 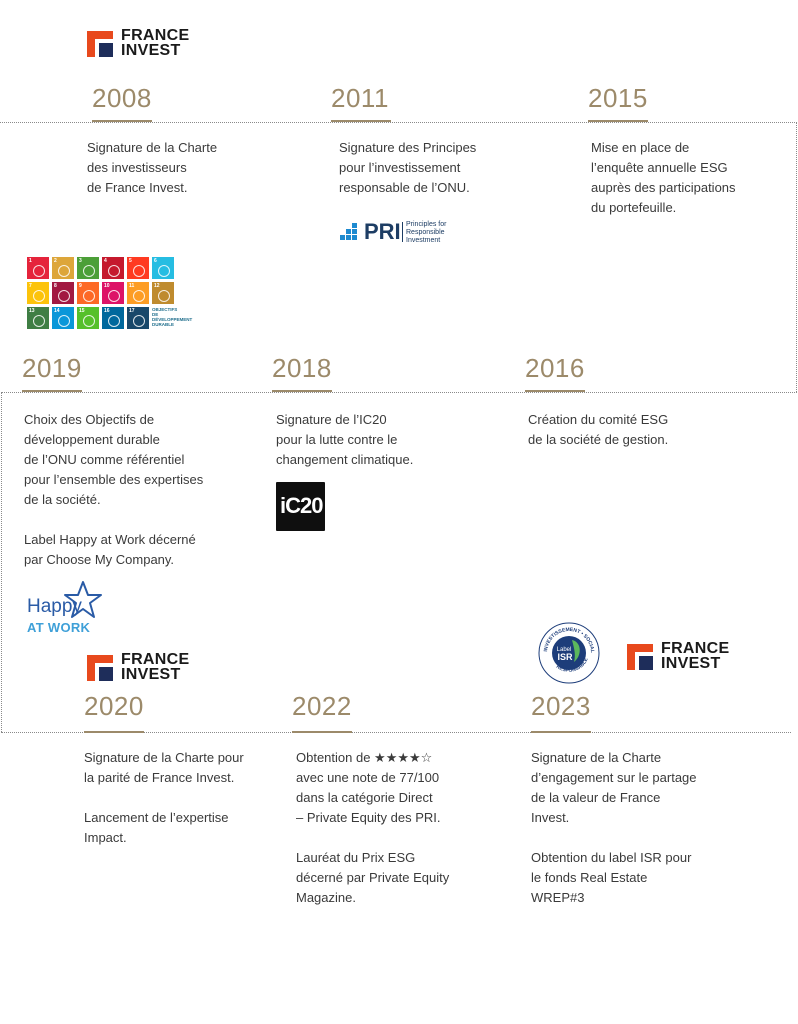 I want to click on timeline-line-left, so click(x=1, y=562).